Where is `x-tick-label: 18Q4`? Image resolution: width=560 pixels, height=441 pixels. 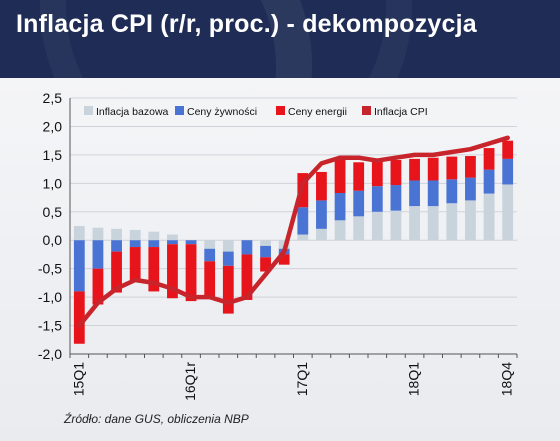 x-tick-label: 18Q4 is located at coordinates (507, 379).